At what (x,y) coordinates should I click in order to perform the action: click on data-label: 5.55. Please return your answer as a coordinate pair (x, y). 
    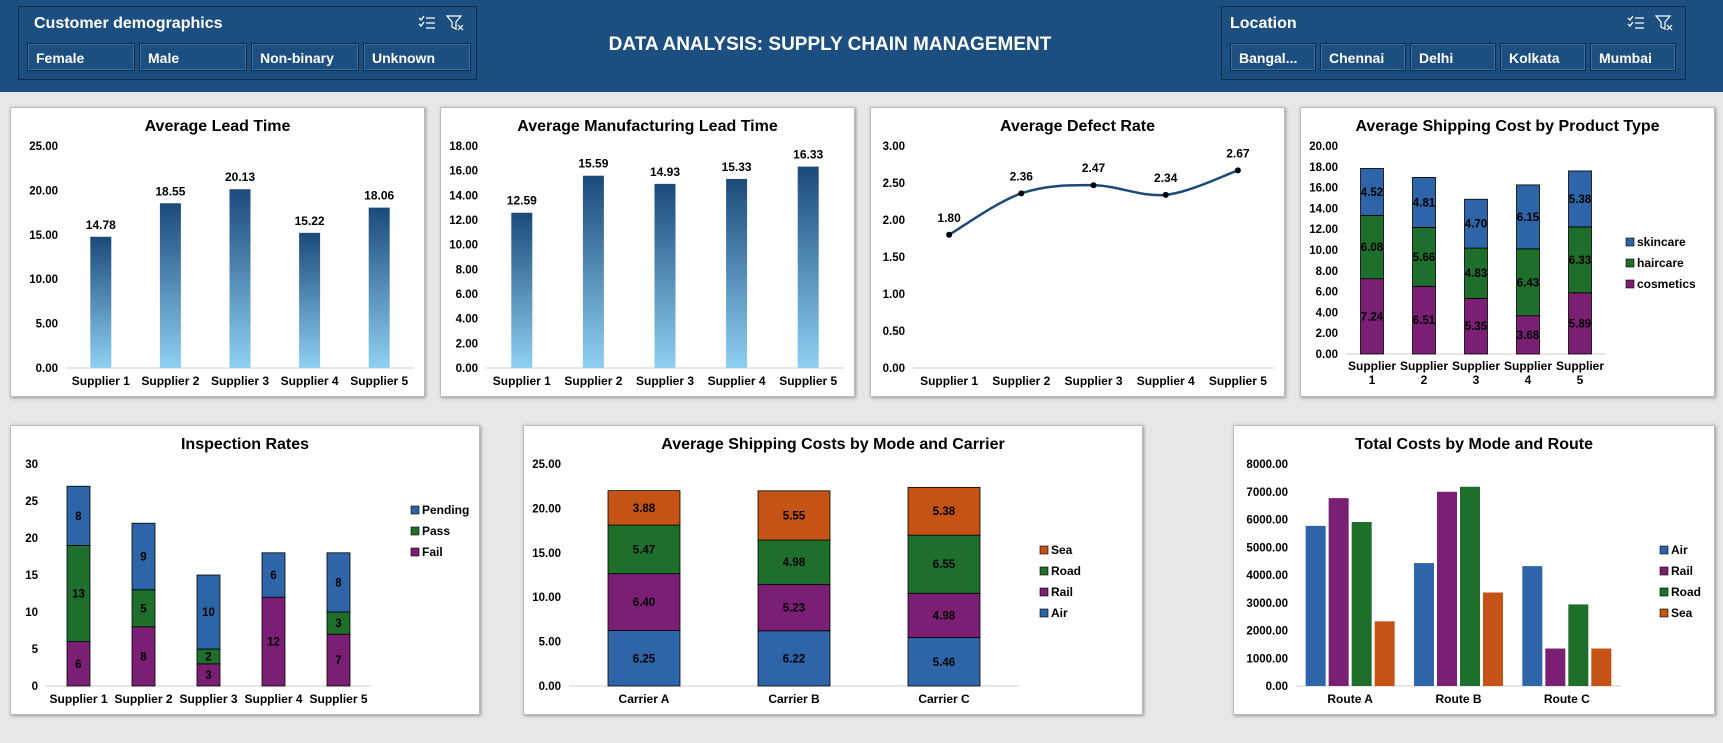
    Looking at the image, I should click on (794, 516).